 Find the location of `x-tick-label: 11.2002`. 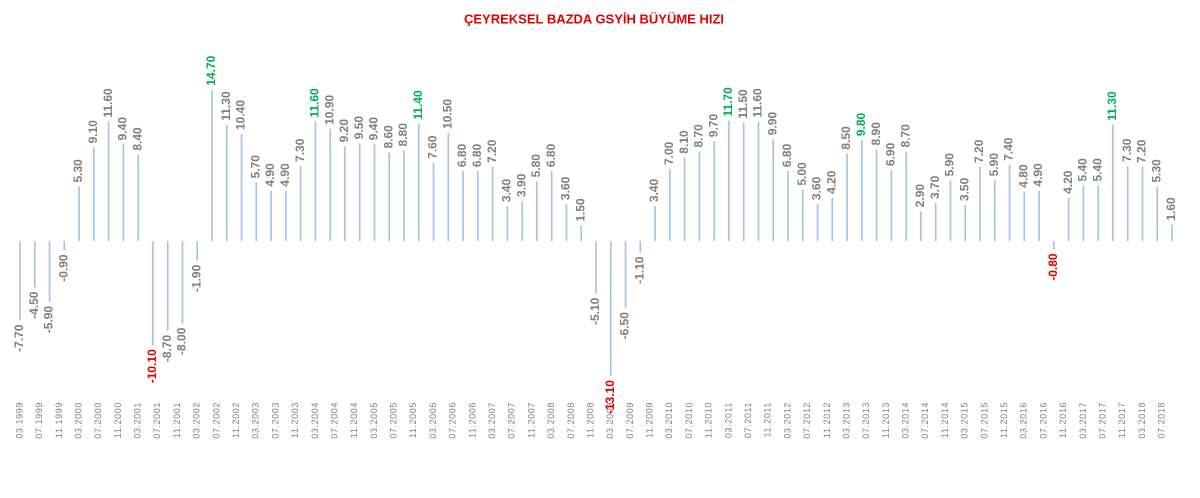

x-tick-label: 11.2002 is located at coordinates (236, 420).